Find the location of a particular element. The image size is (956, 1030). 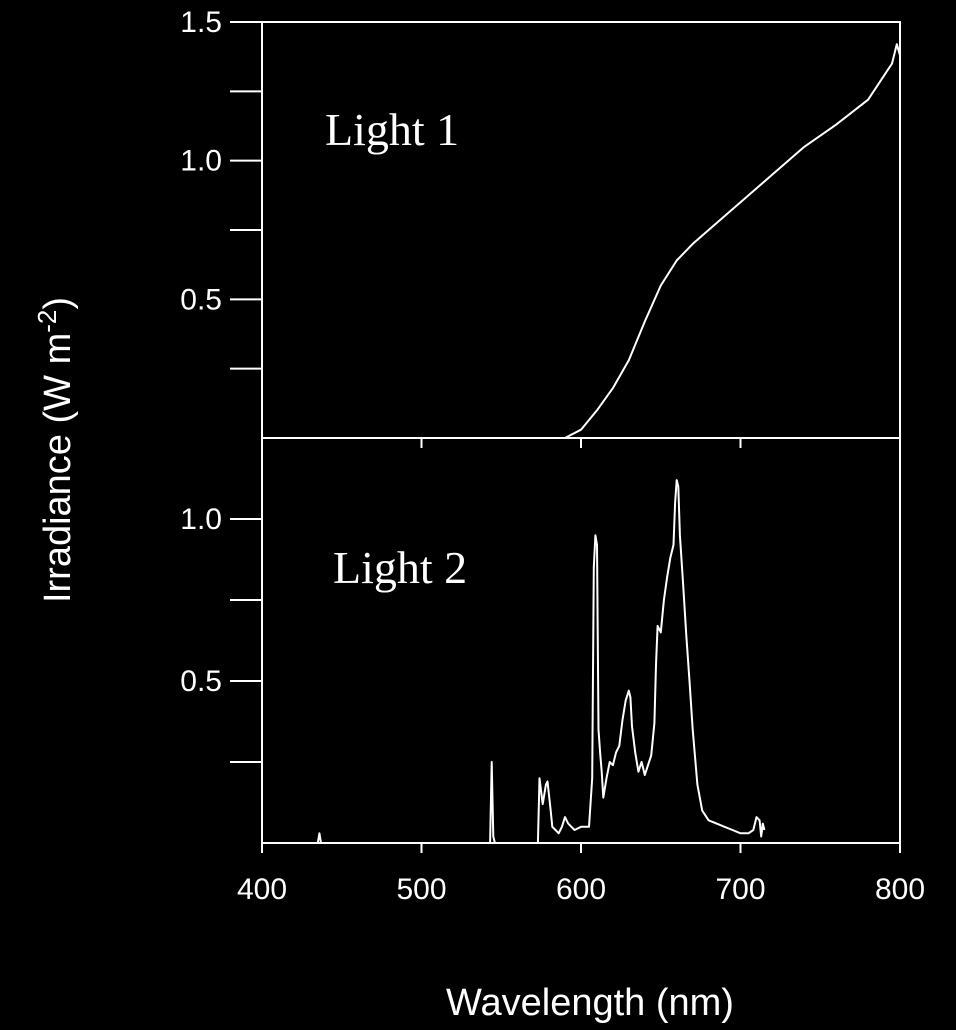

panel-label: Light 2 is located at coordinates (400, 567).